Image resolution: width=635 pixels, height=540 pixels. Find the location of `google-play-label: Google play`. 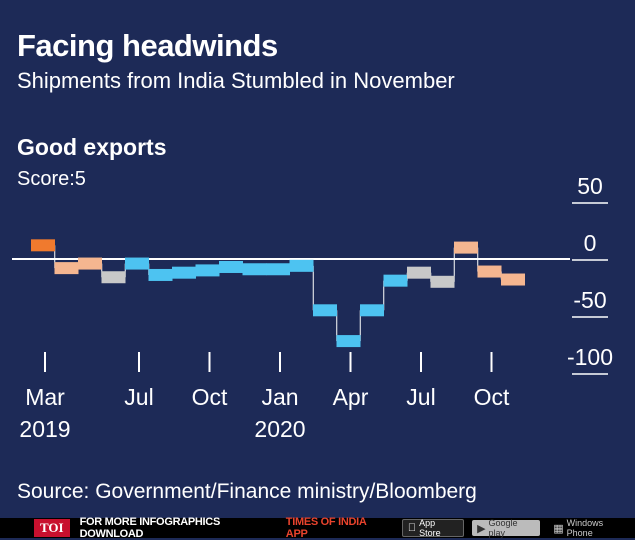

google-play-label: Google play is located at coordinates (502, 528).